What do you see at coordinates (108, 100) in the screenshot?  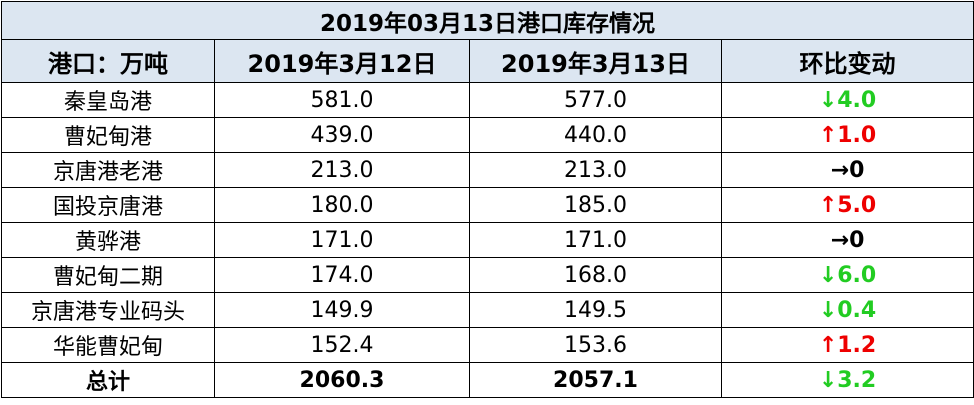 I see `port-cell: 秦皇岛港` at bounding box center [108, 100].